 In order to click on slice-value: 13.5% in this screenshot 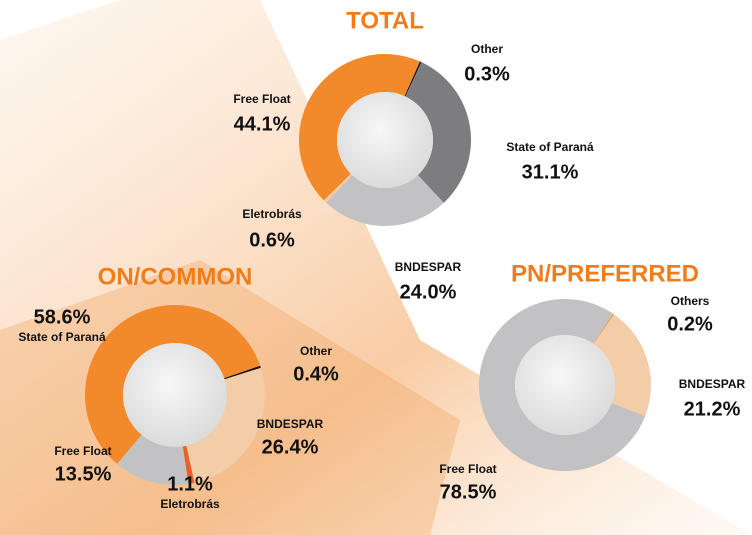, I will do `click(83, 474)`.